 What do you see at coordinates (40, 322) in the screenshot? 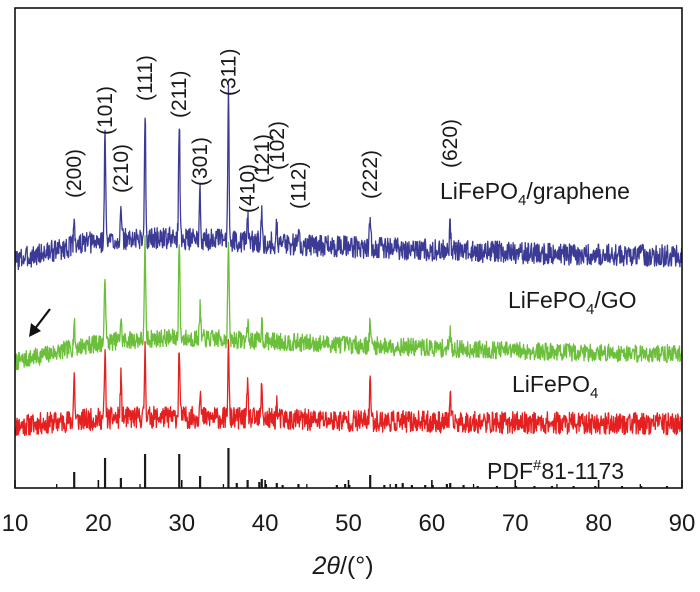
I see `annotation-arrow` at bounding box center [40, 322].